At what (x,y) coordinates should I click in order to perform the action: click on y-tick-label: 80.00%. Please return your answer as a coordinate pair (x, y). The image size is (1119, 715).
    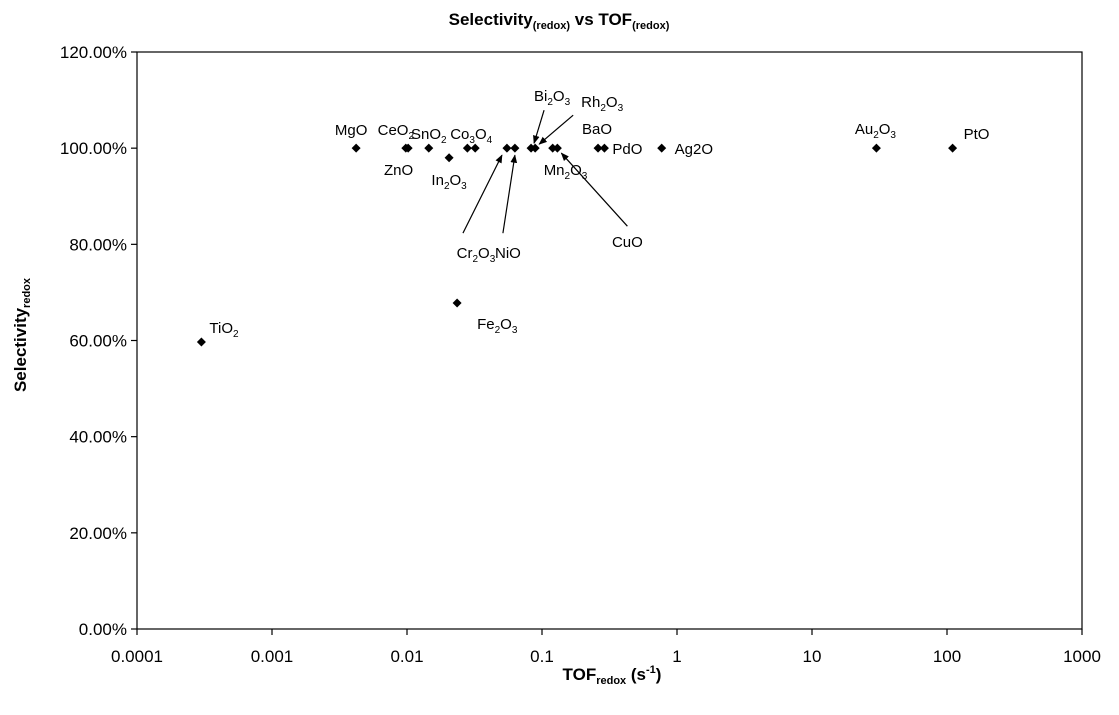
    Looking at the image, I should click on (98, 244).